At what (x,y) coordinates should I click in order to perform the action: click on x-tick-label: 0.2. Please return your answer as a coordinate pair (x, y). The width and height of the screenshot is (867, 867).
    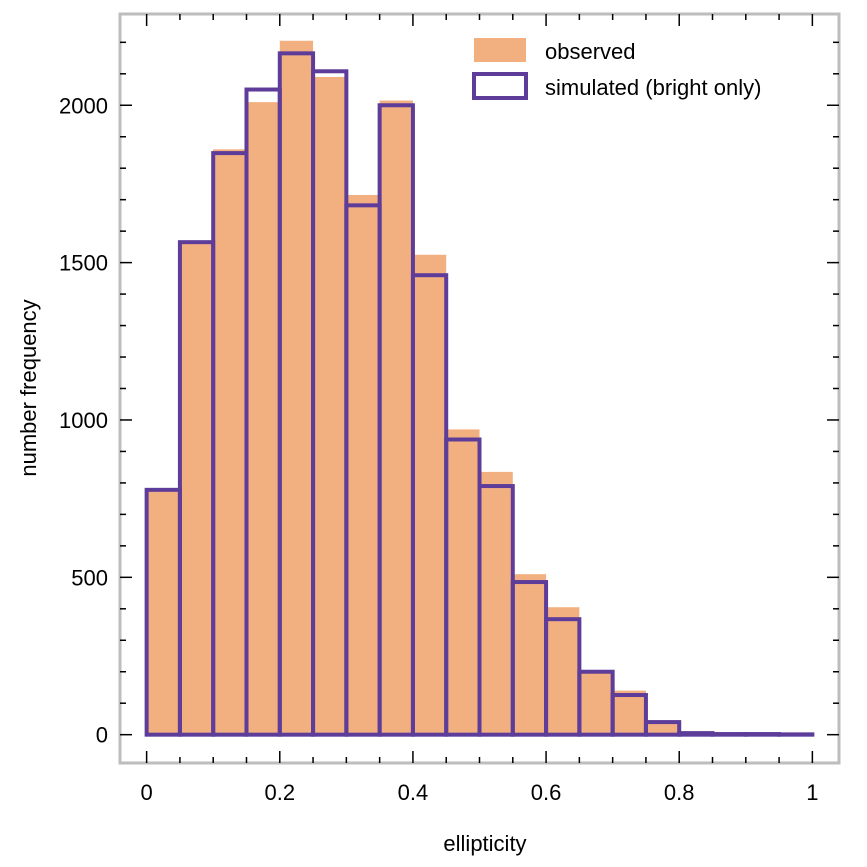
    Looking at the image, I should click on (279, 792).